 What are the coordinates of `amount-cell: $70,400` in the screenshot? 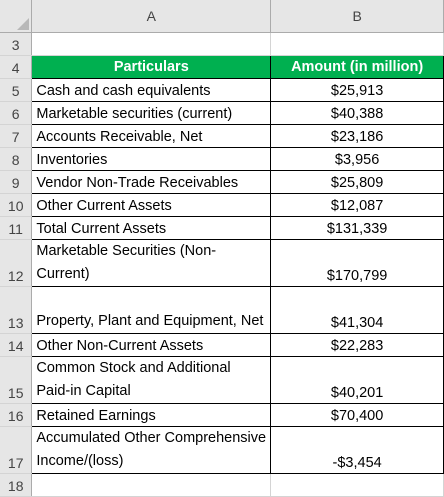 It's located at (357, 414).